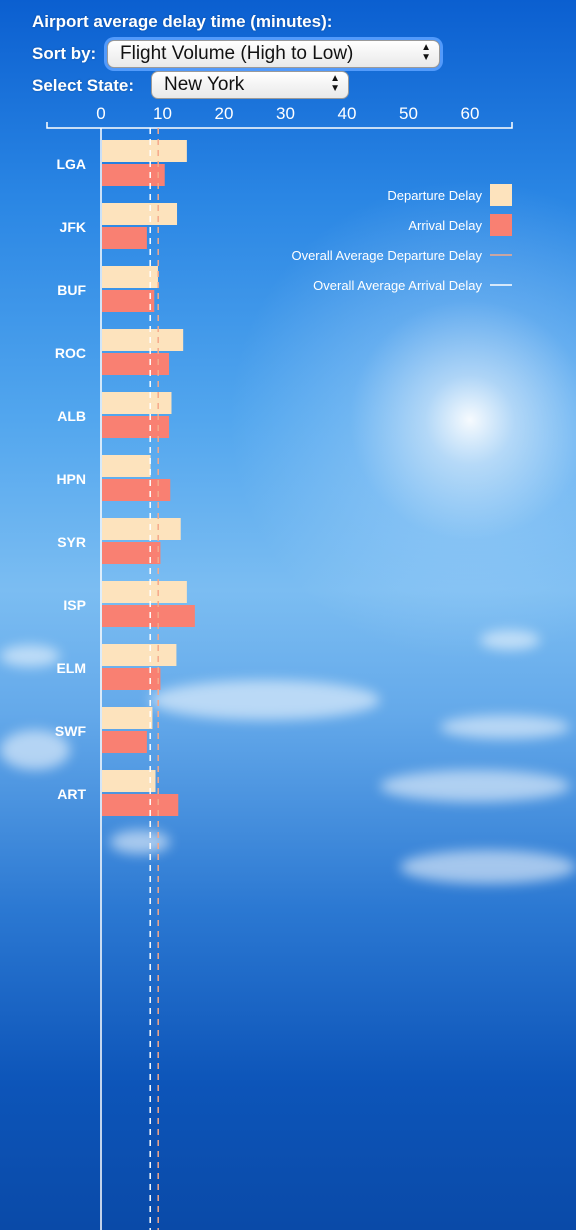 This screenshot has width=576, height=1230. What do you see at coordinates (237, 53) in the screenshot?
I see `sort-select-value: Flight Volume (High to Low)` at bounding box center [237, 53].